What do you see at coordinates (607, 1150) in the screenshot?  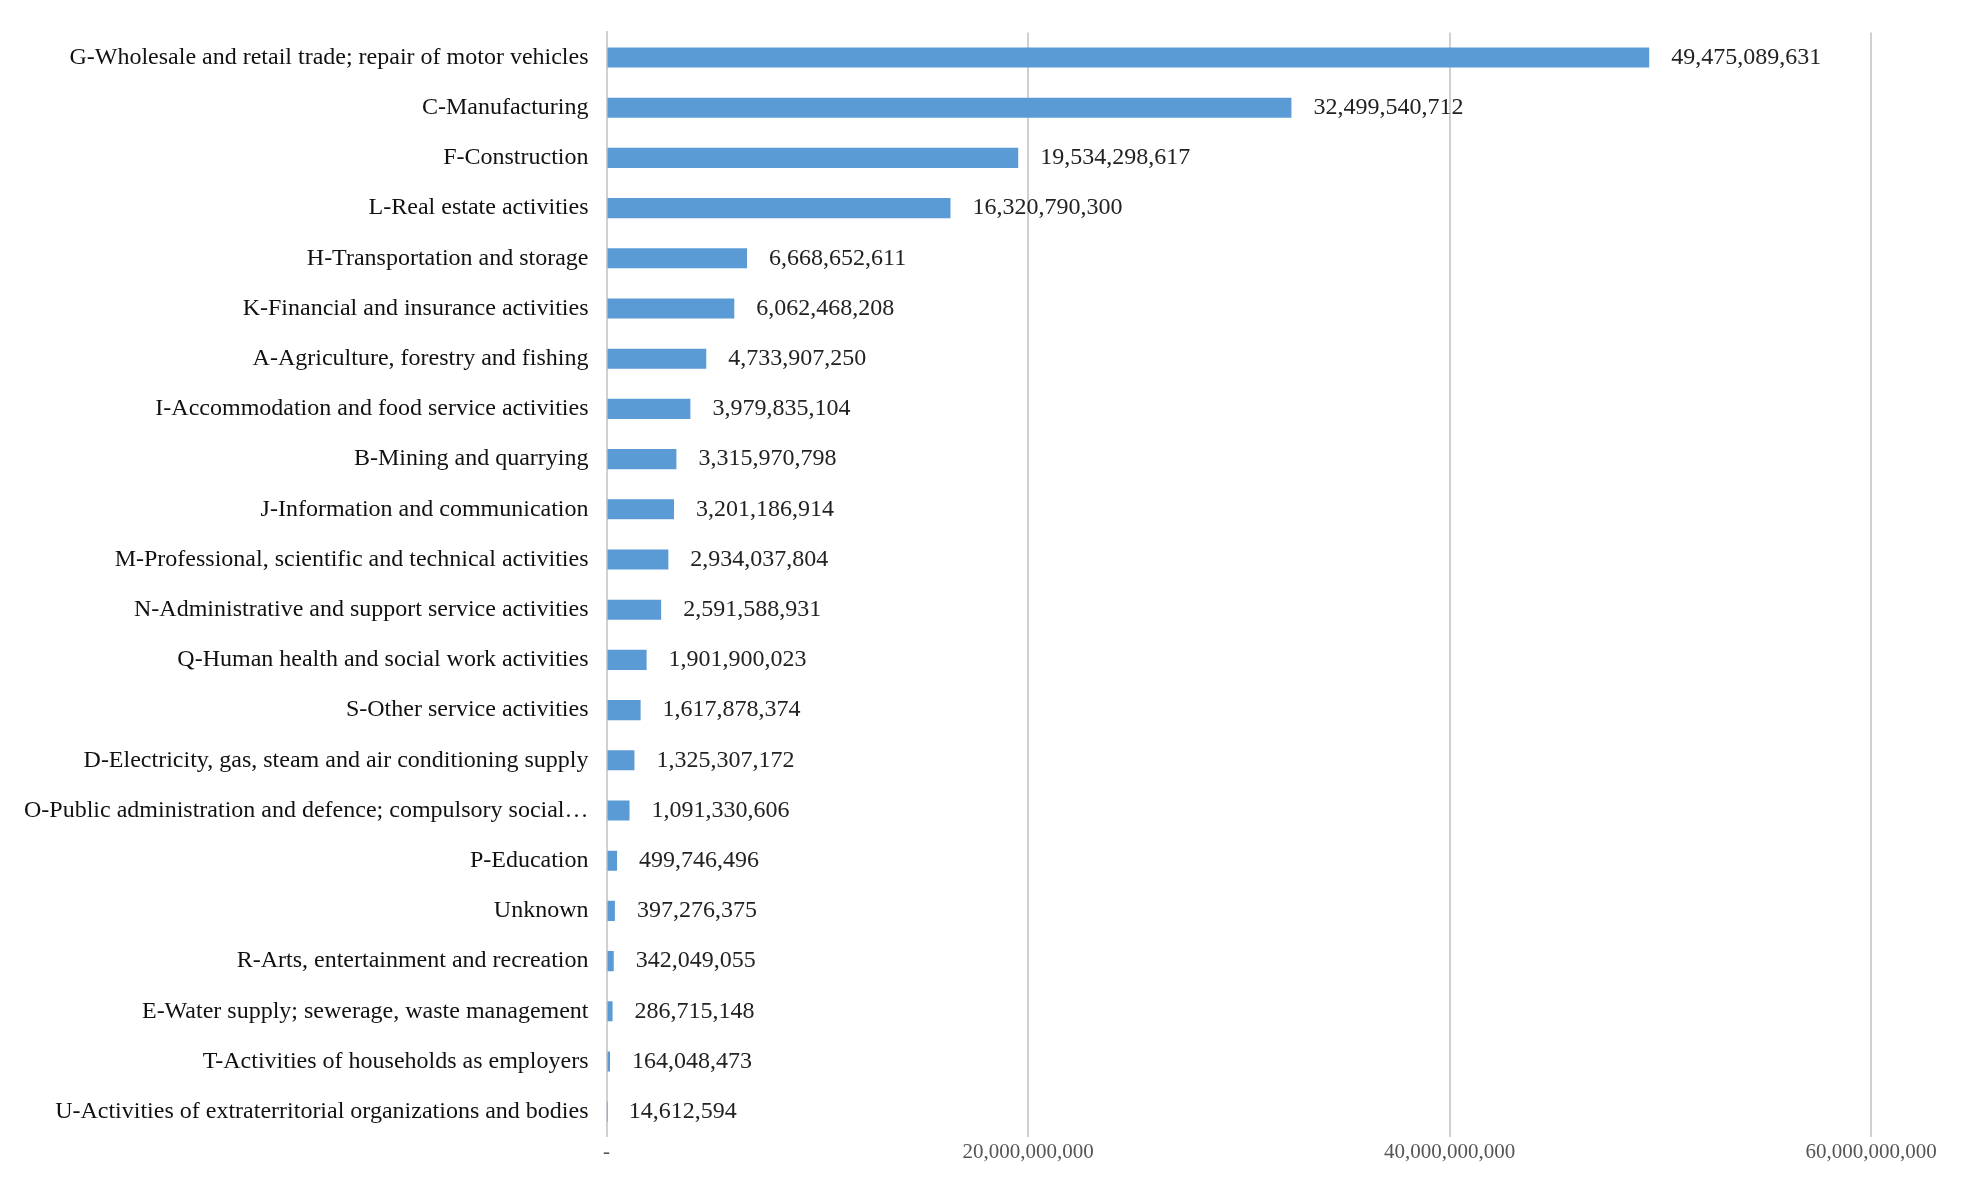 I see `x-tick-label: -` at bounding box center [607, 1150].